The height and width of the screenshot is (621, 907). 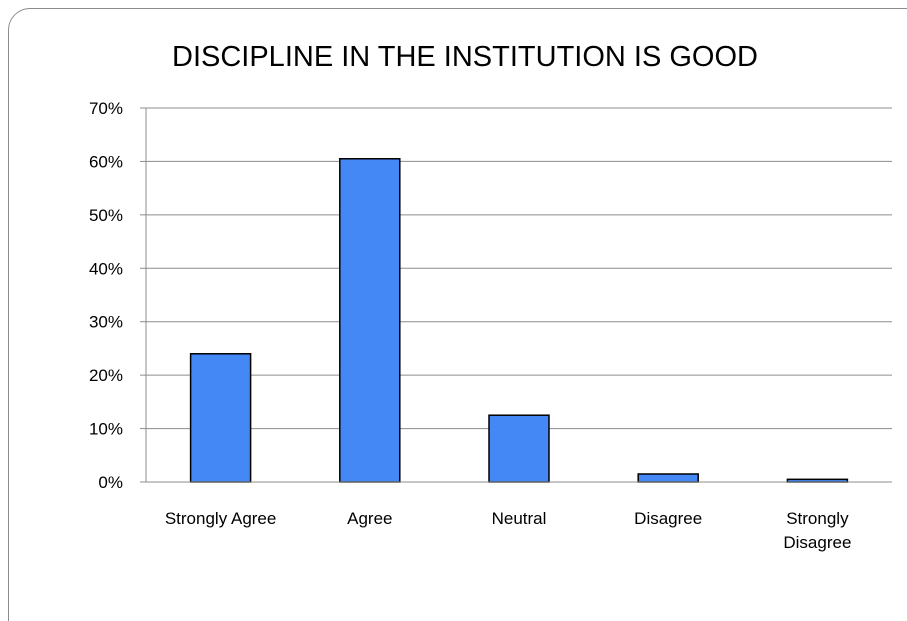 What do you see at coordinates (106, 108) in the screenshot?
I see `y-tick-label: 70%` at bounding box center [106, 108].